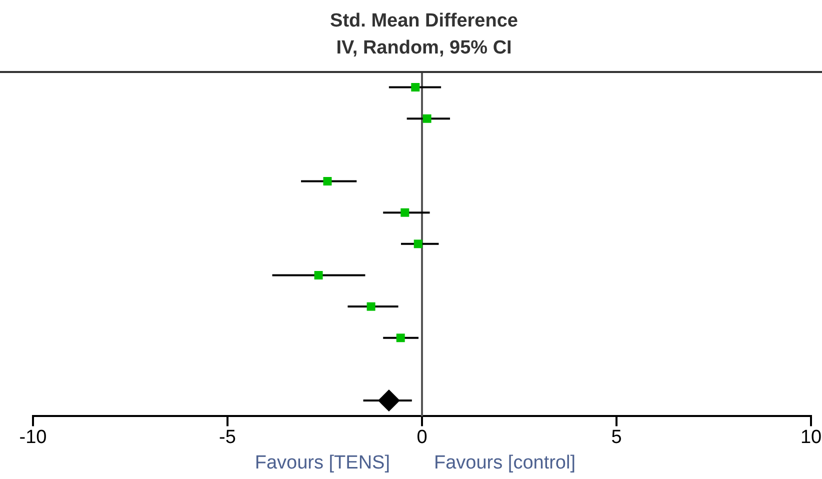  Describe the element at coordinates (227, 437) in the screenshot. I see `x-tick-label: -5` at that location.